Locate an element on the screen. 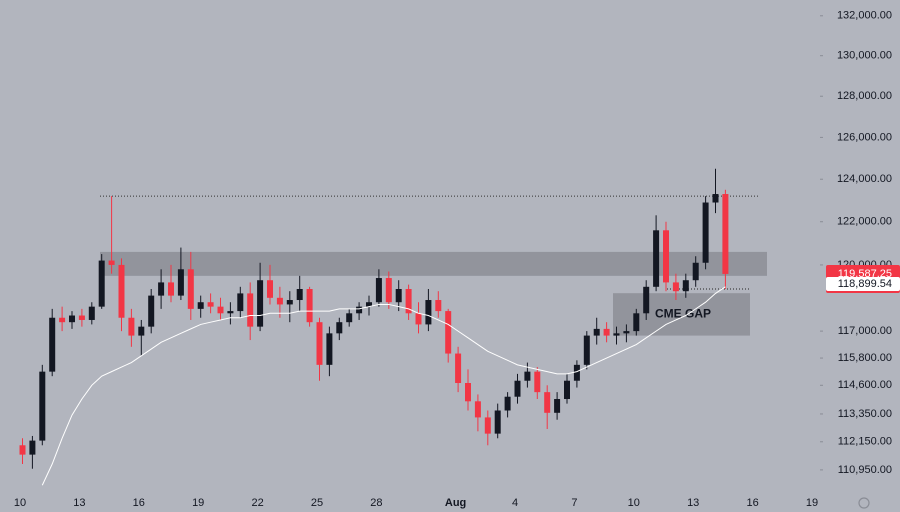 This screenshot has height=512, width=900. y-tick-label: 117,000.00 is located at coordinates (865, 331).